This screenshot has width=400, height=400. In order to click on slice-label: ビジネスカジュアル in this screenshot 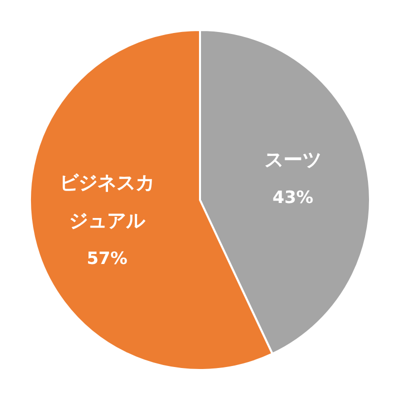, I will do `click(107, 202)`.